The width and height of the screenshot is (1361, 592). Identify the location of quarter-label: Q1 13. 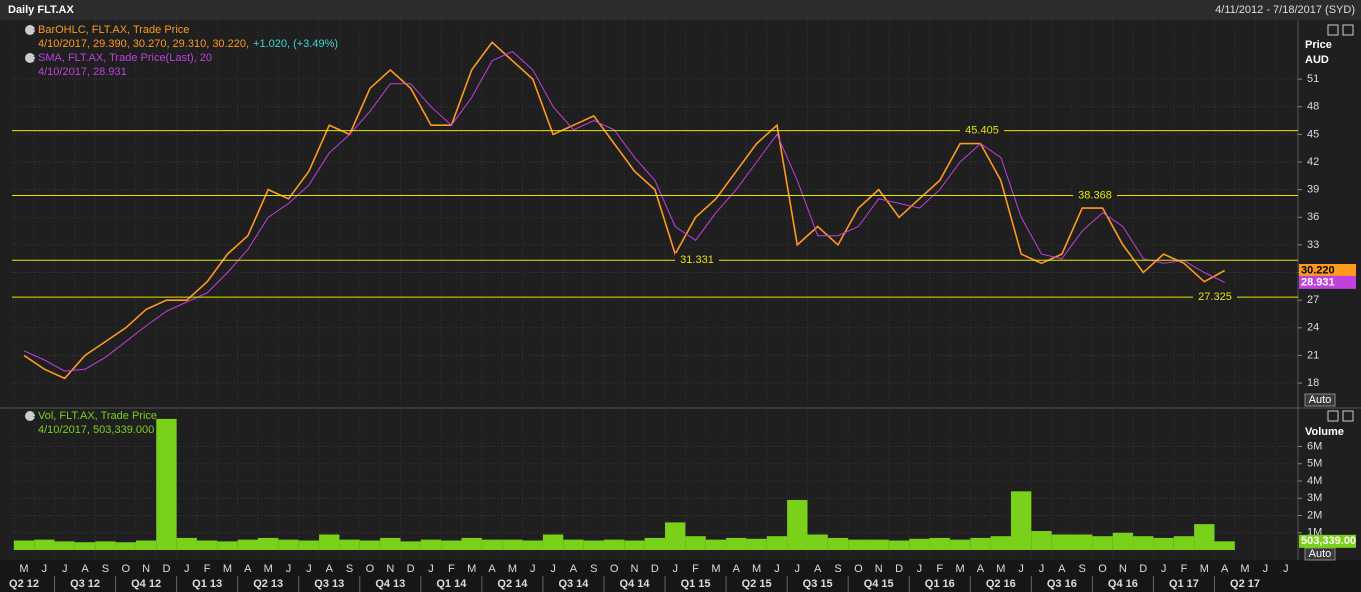
(207, 584).